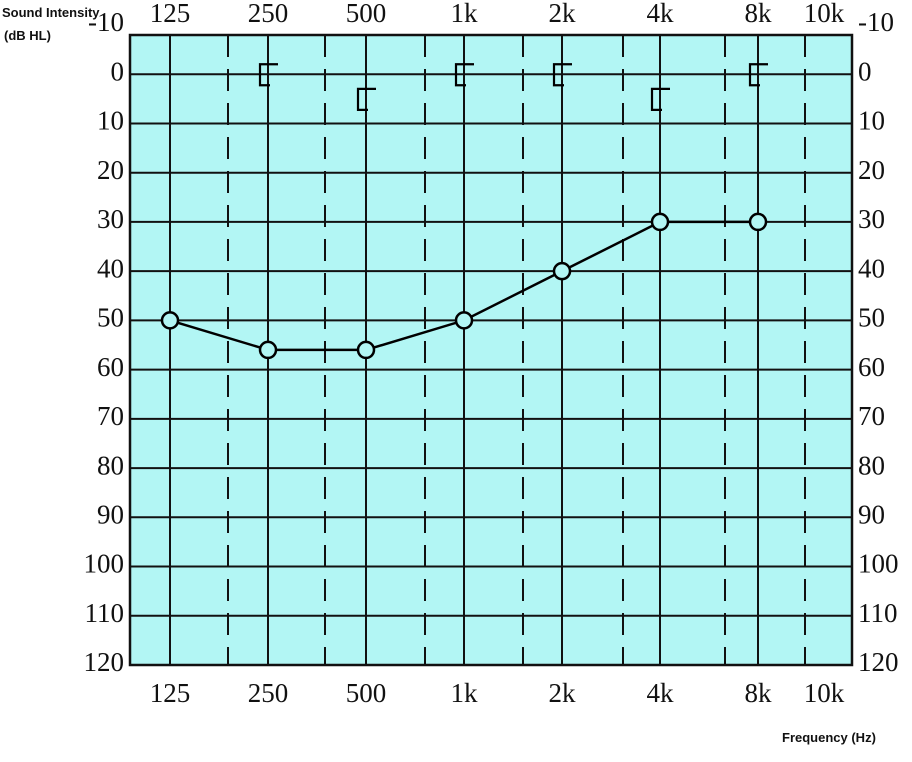  I want to click on y-tick-label: 0, so click(118, 71).